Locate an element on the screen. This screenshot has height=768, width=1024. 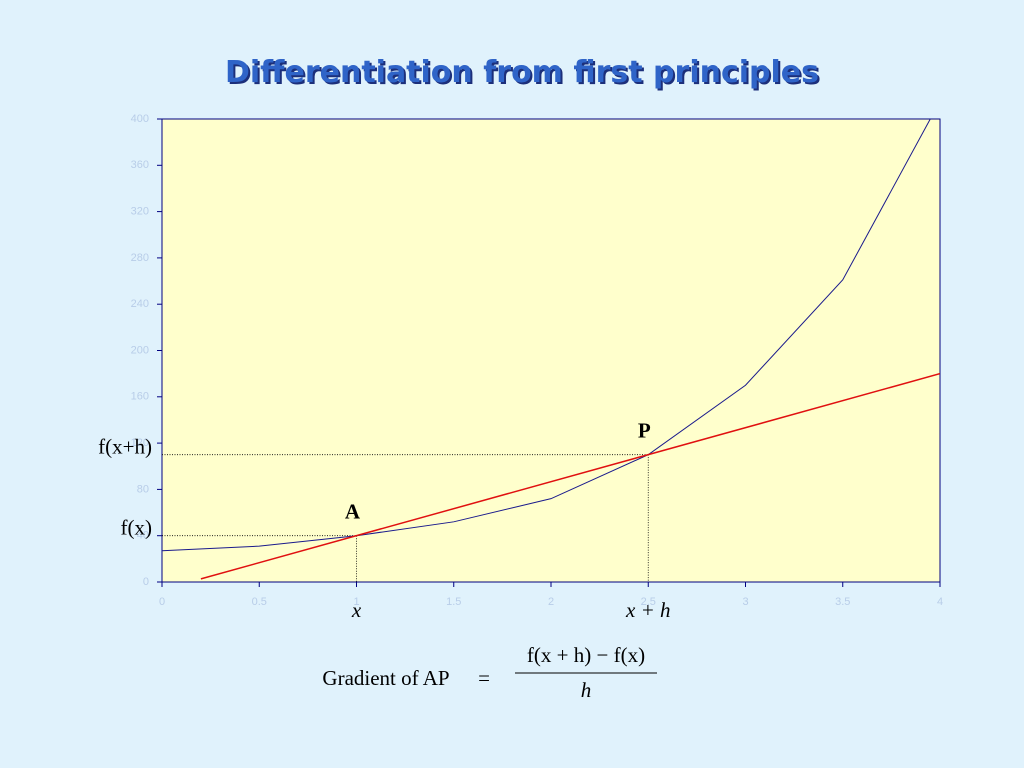
x-marker-label: x + h is located at coordinates (648, 610).